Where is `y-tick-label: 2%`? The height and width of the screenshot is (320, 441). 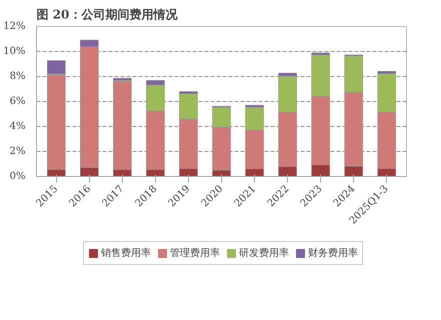 y-tick-label: 2% is located at coordinates (18, 151).